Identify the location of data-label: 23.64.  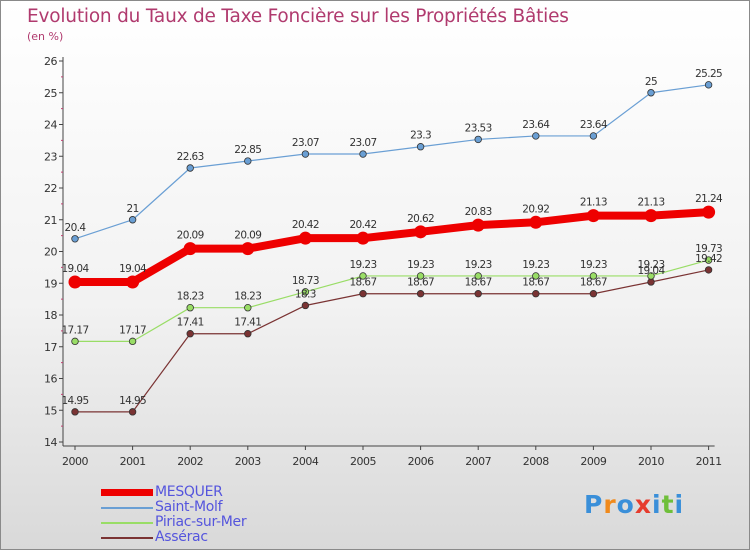
(594, 125).